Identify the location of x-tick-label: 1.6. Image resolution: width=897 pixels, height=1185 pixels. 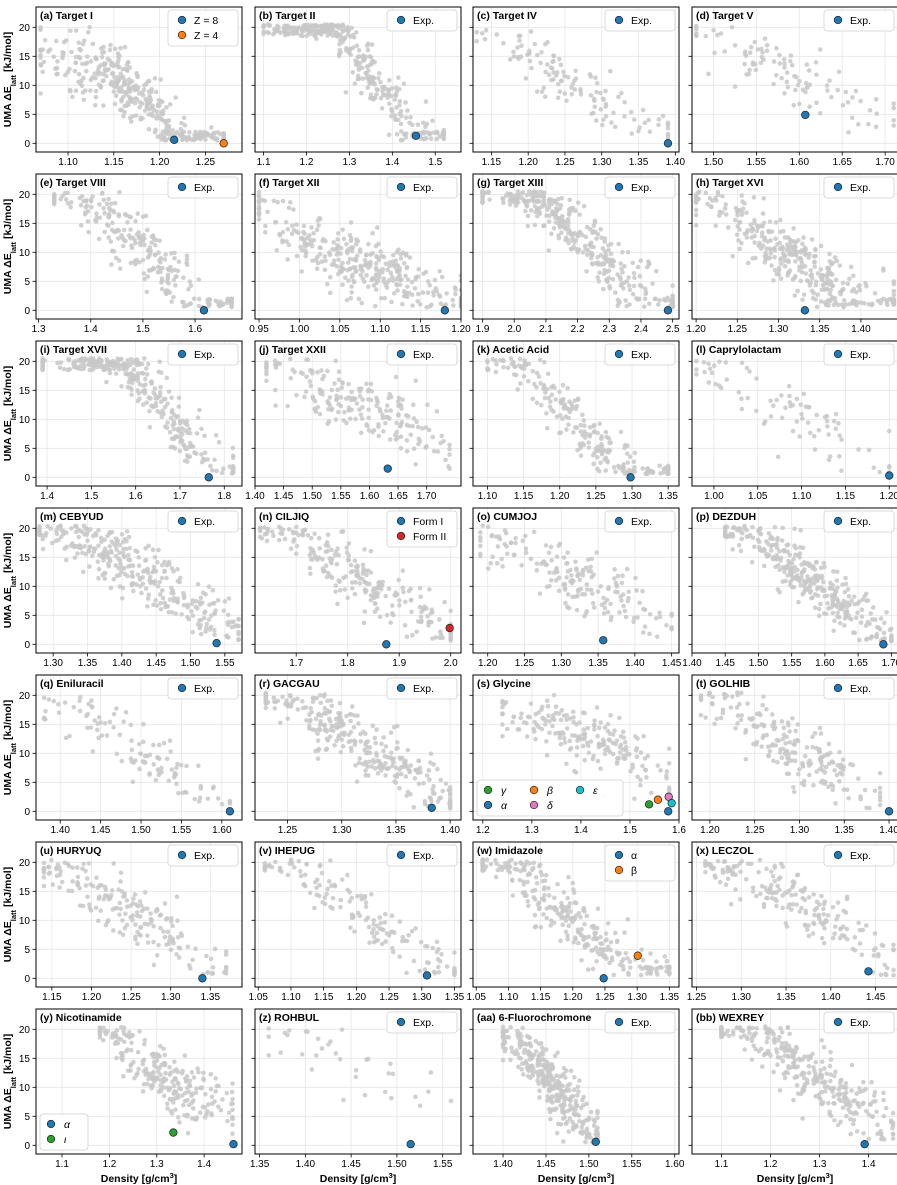
(195, 329).